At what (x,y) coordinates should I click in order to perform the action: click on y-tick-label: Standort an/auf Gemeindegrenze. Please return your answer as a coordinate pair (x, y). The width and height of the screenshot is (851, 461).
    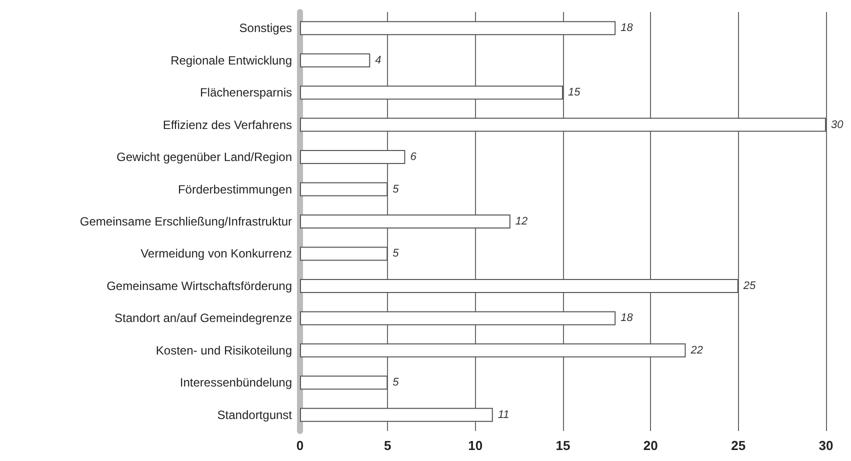
    Looking at the image, I should click on (203, 318).